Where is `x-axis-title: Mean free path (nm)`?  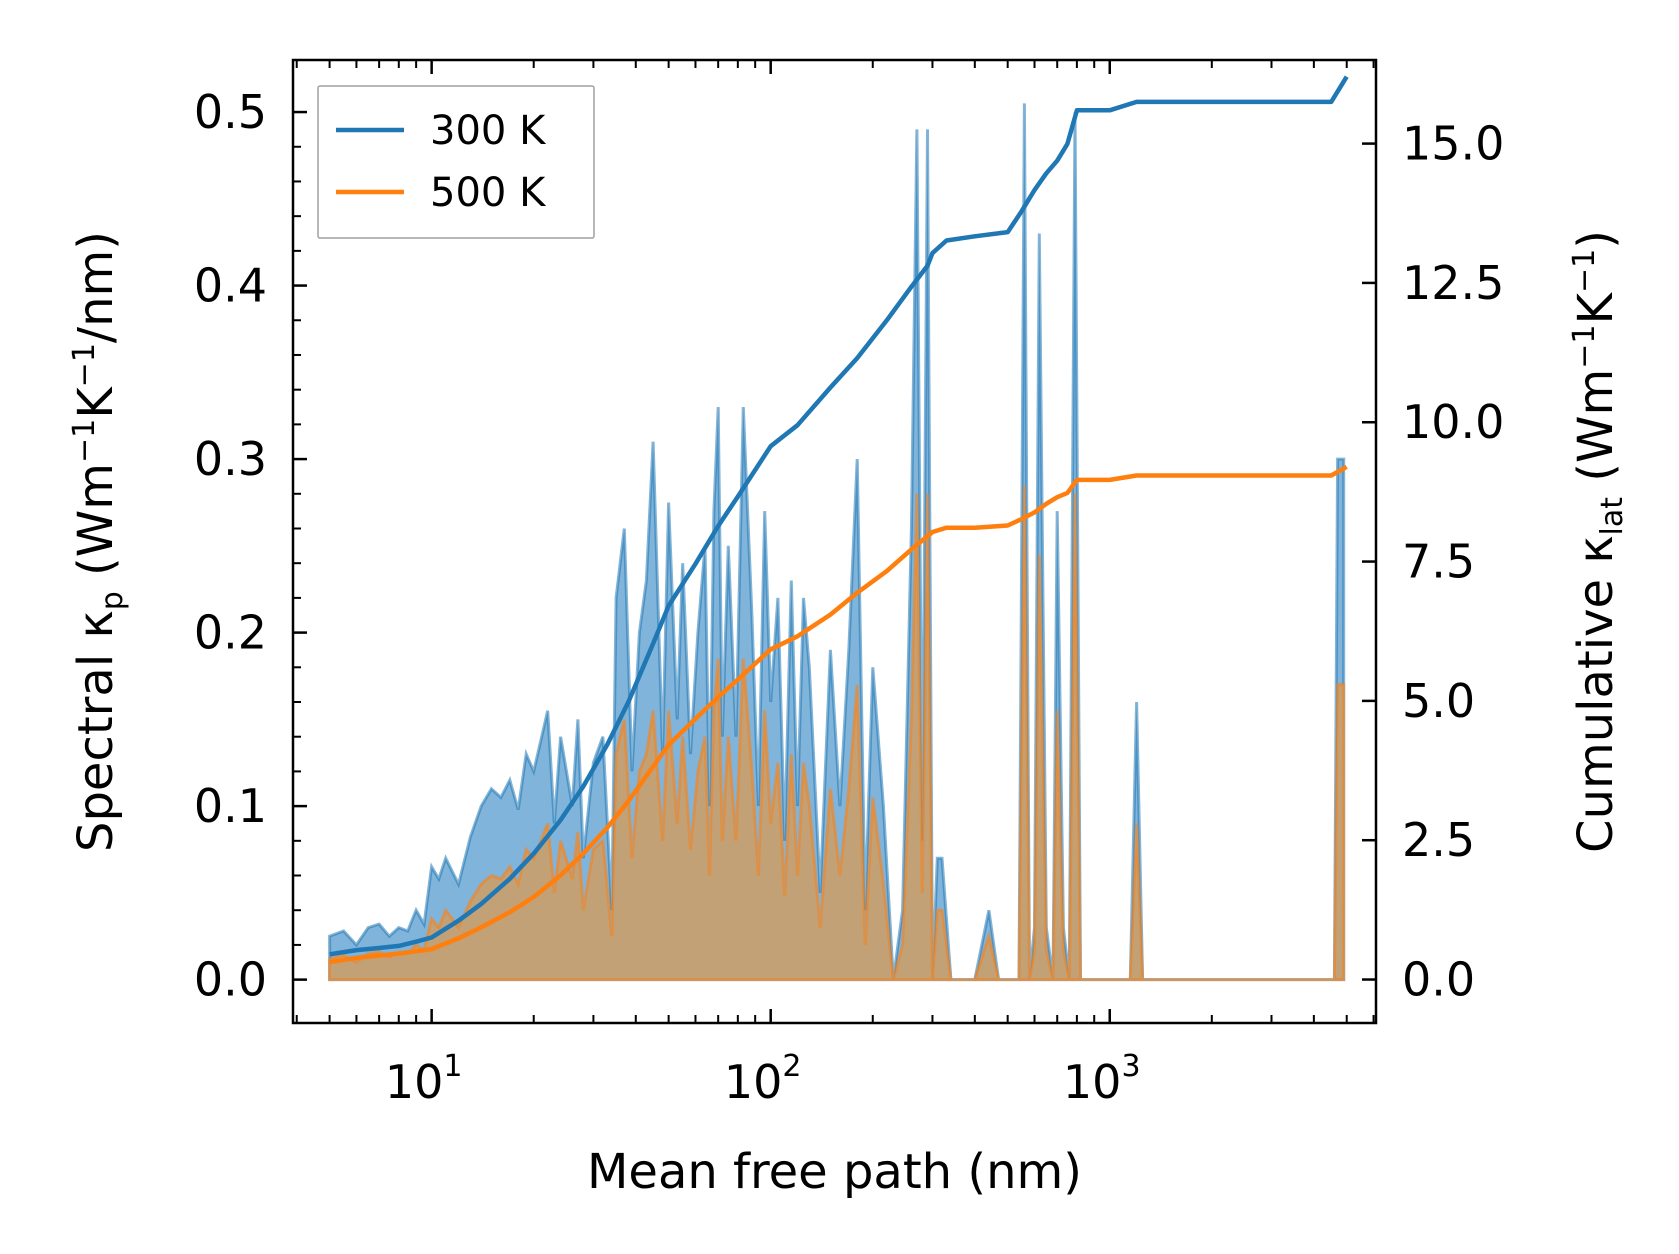 x-axis-title: Mean free path (nm) is located at coordinates (834, 1172).